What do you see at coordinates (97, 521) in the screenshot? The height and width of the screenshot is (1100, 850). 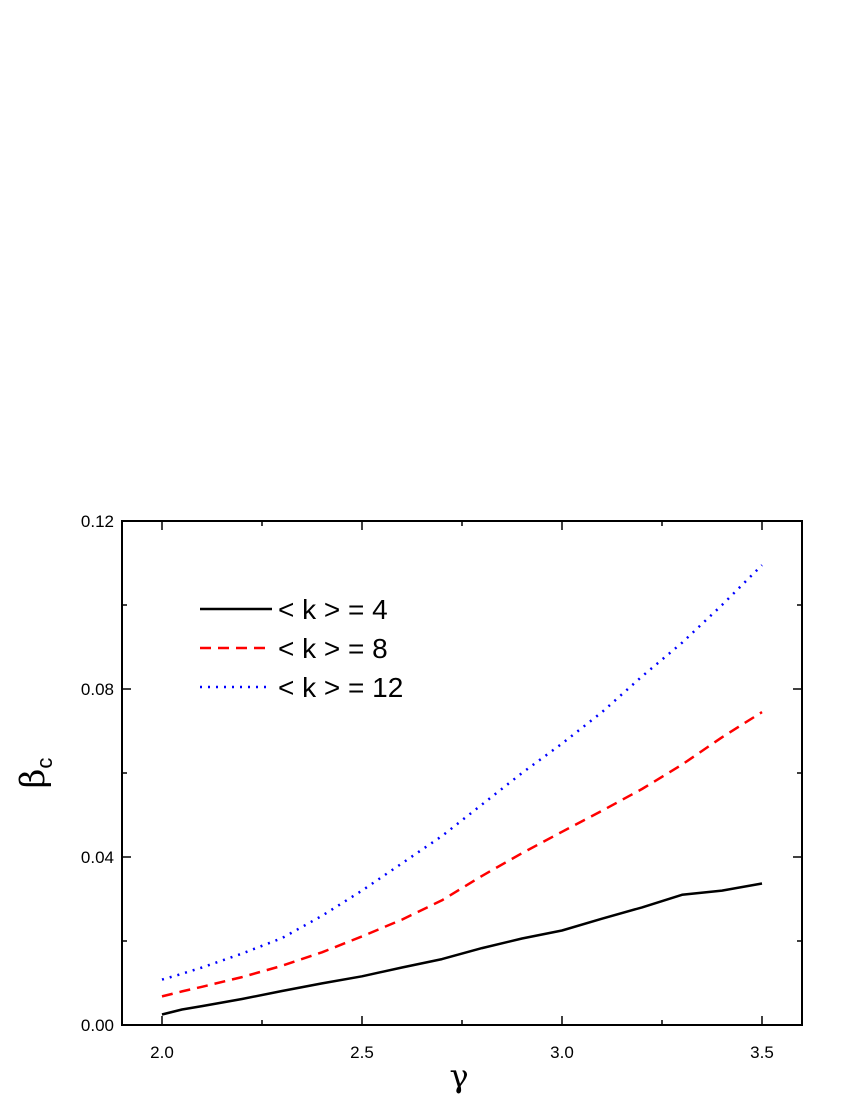 I see `y-tick-label: 0.12` at bounding box center [97, 521].